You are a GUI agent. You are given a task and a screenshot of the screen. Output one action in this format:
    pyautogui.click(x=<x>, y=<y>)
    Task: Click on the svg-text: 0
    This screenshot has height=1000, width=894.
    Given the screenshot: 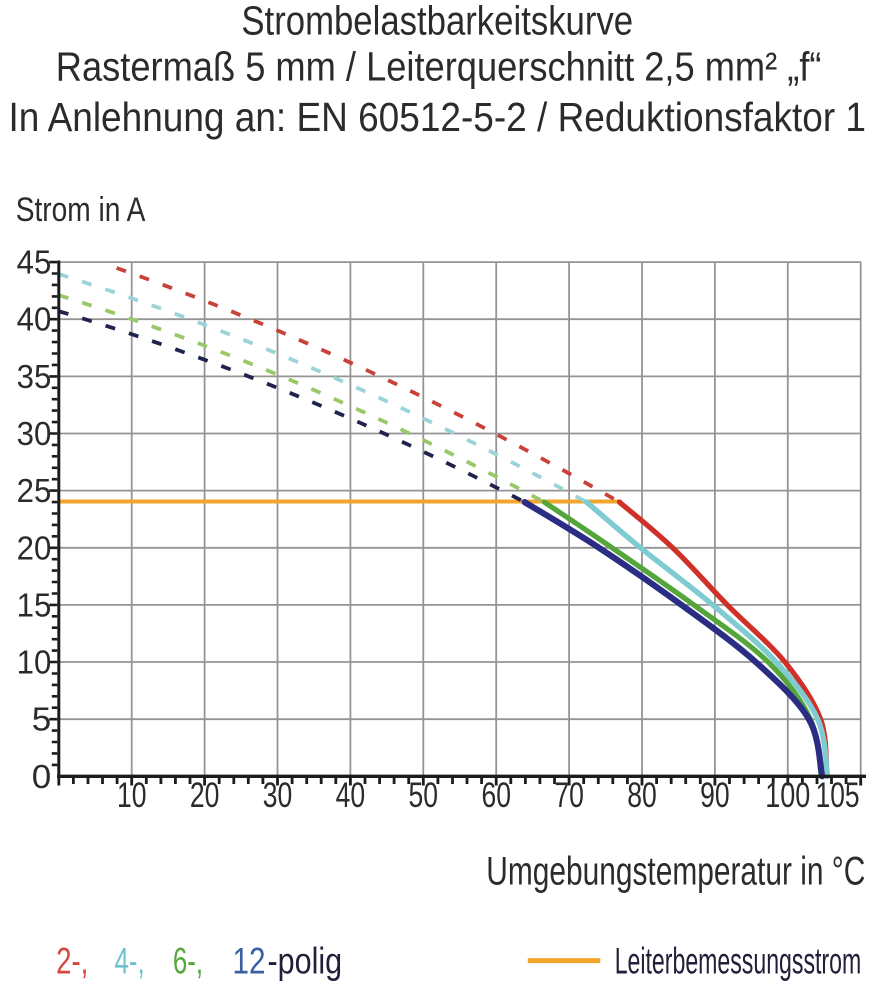 What is the action you would take?
    pyautogui.click(x=42, y=777)
    